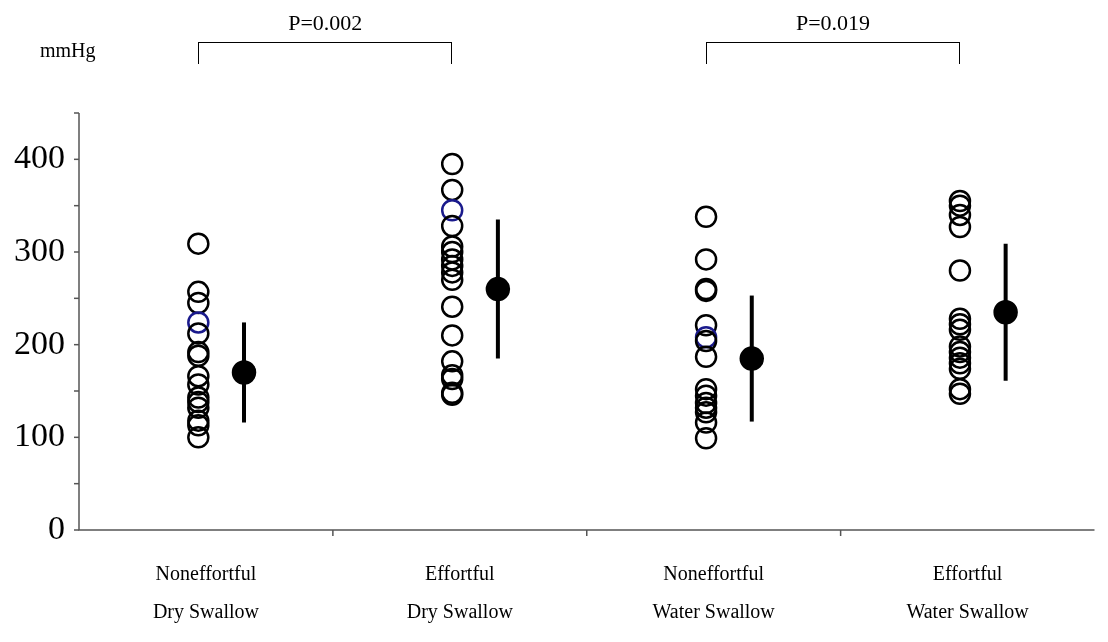 The width and height of the screenshot is (1108, 642). I want to click on x-tick-label: Effortful Water Swallow, so click(968, 592).